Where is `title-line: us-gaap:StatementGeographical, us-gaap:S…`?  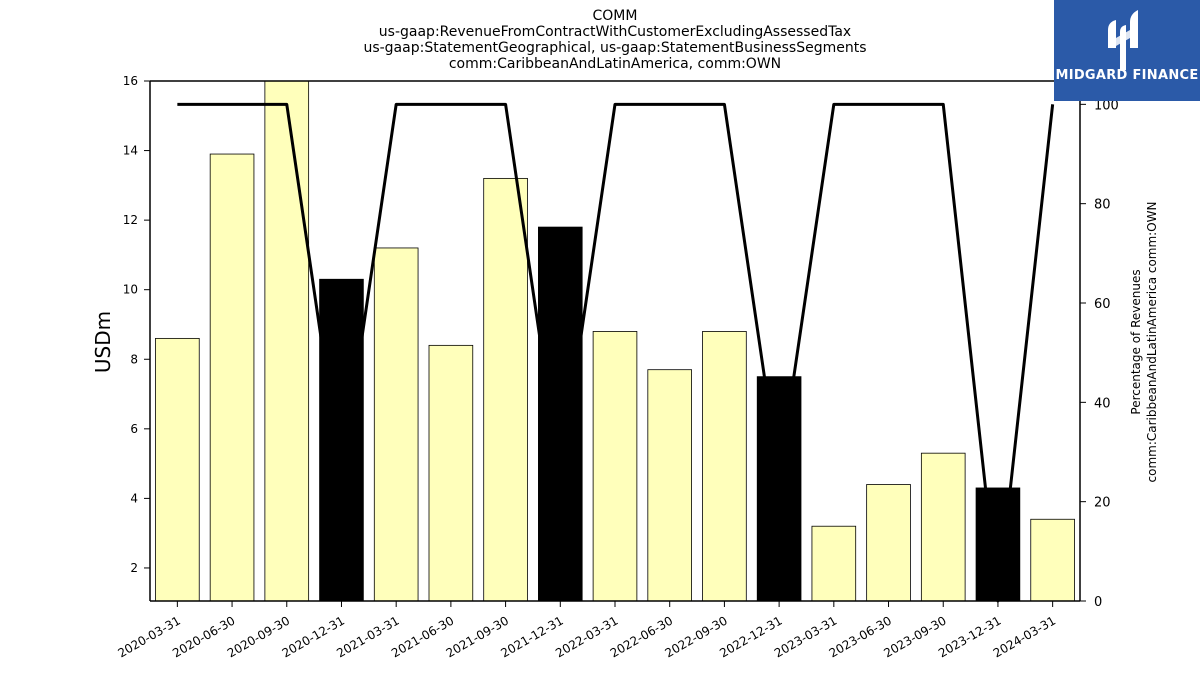
title-line: us-gaap:StatementGeographical, us-gaap:S… is located at coordinates (614, 48).